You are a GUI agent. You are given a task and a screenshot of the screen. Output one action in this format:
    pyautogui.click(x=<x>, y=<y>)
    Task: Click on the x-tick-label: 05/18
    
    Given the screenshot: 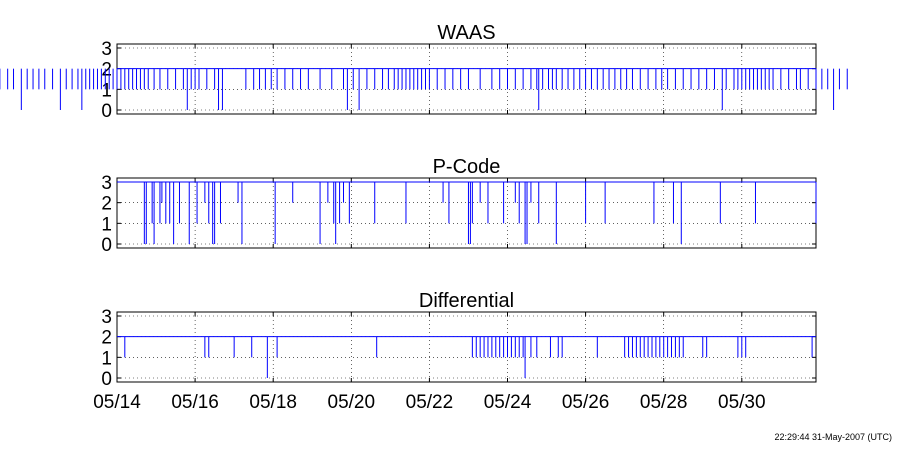 What is the action you would take?
    pyautogui.click(x=273, y=402)
    